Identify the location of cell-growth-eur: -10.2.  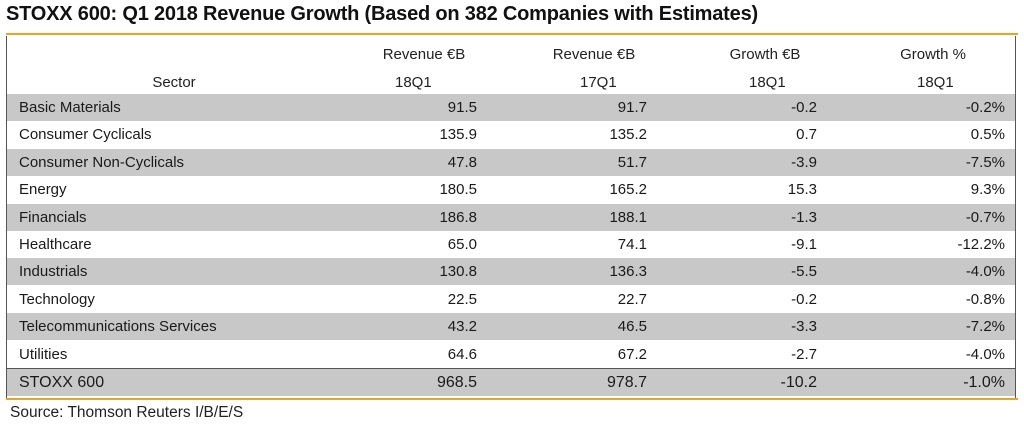
(798, 382).